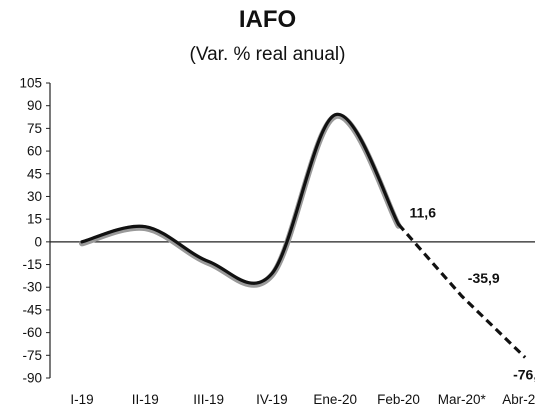 The width and height of the screenshot is (535, 409). Describe the element at coordinates (34, 196) in the screenshot. I see `y-tick-label: 30` at that location.